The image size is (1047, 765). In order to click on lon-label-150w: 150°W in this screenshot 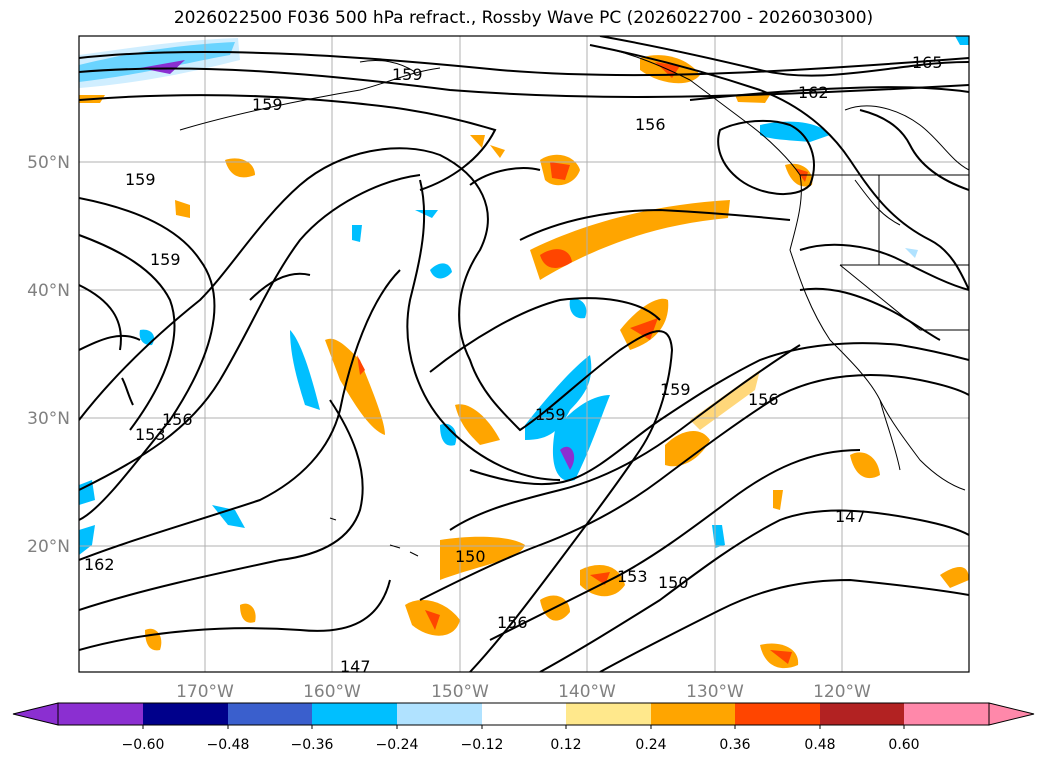, I will do `click(460, 692)`.